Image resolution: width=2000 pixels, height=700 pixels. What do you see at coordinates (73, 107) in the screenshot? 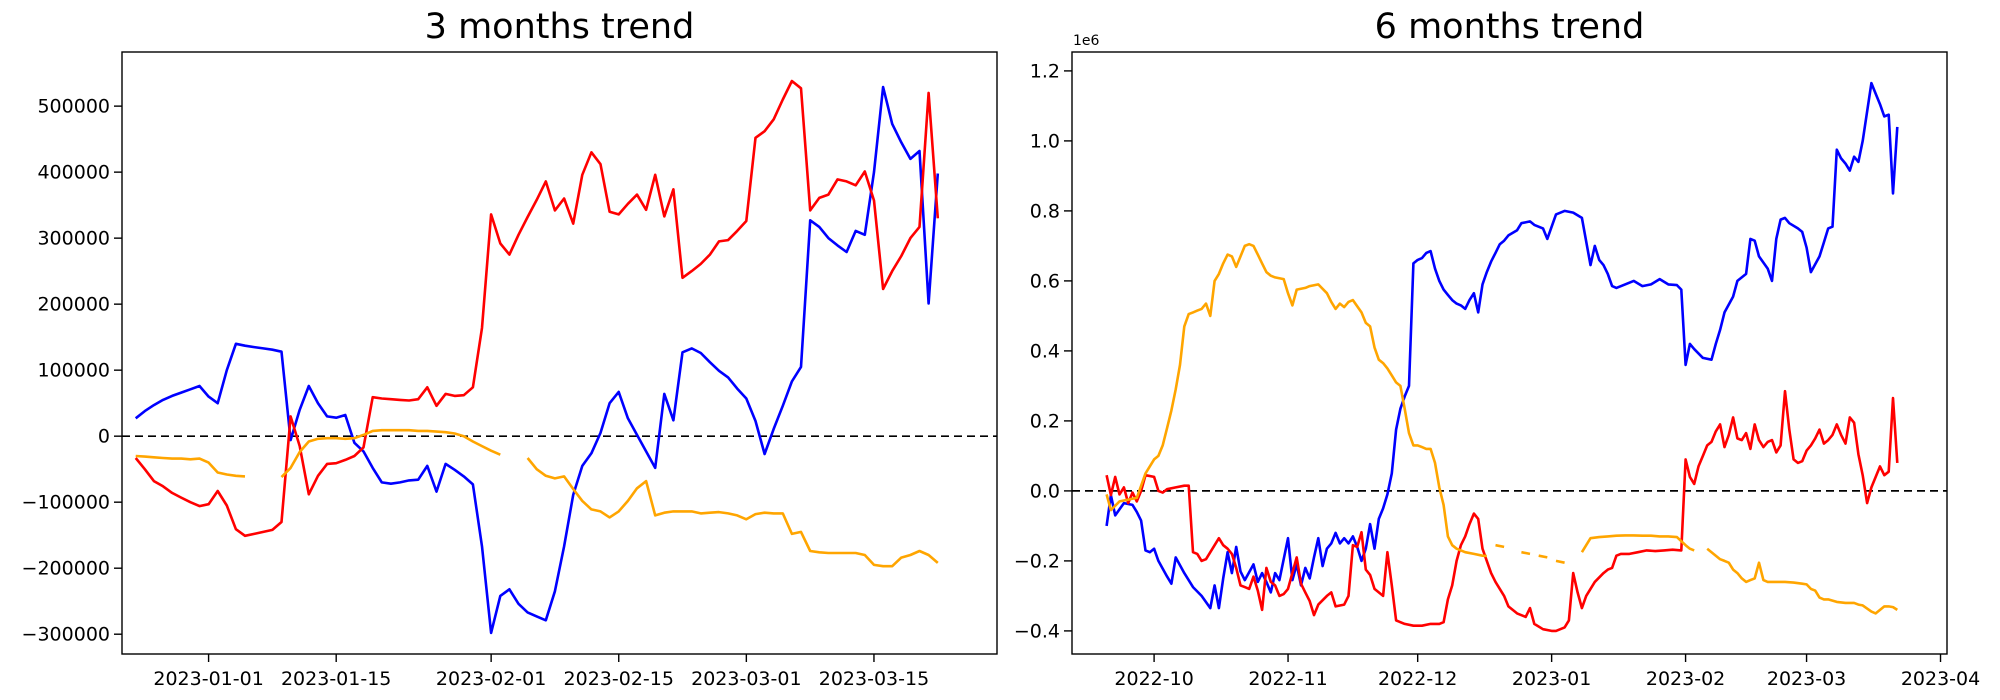
I see `y-tick-label: 500000` at bounding box center [73, 107].